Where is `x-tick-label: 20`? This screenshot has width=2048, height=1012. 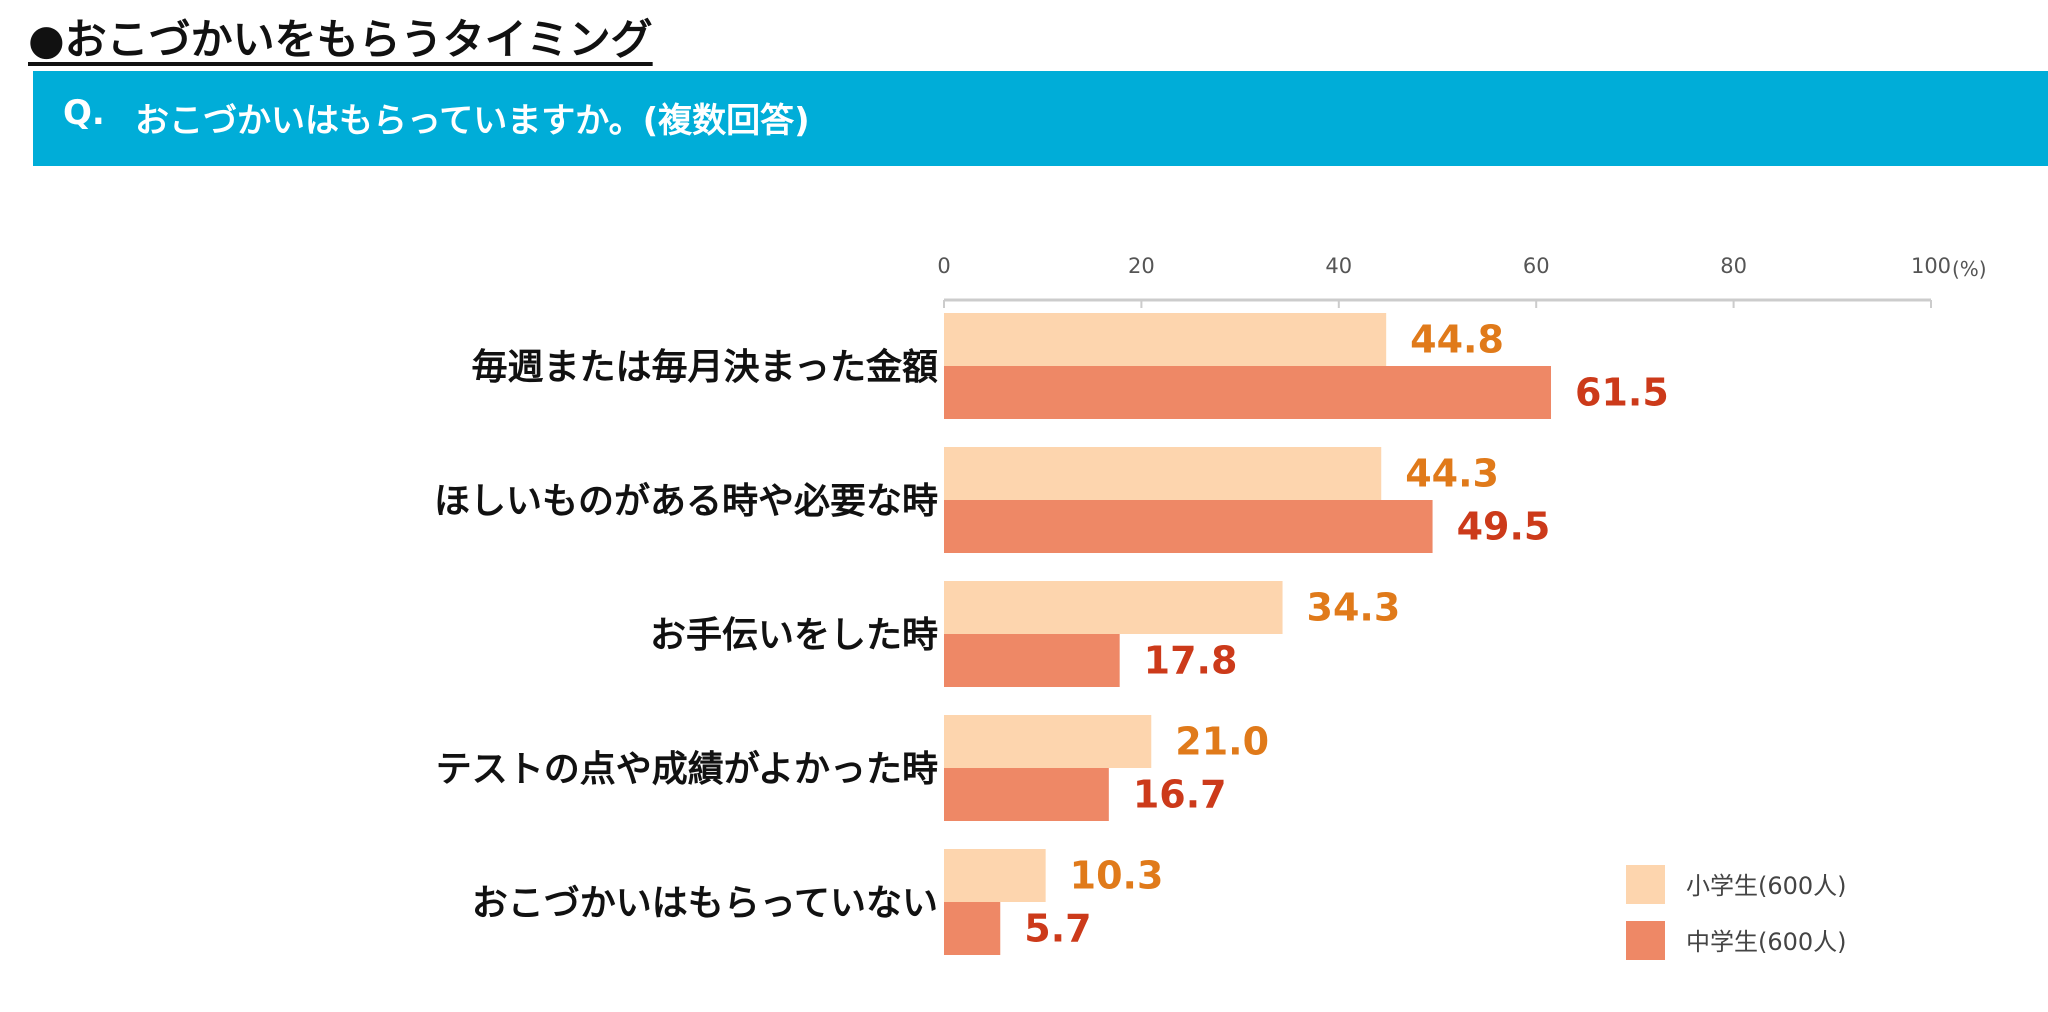 x-tick-label: 20 is located at coordinates (1141, 266).